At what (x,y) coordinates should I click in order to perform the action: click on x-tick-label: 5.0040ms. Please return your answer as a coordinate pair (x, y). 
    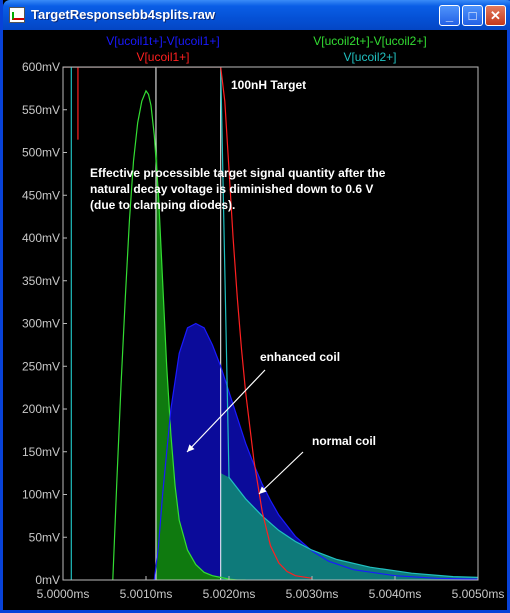
    Looking at the image, I should click on (395, 594).